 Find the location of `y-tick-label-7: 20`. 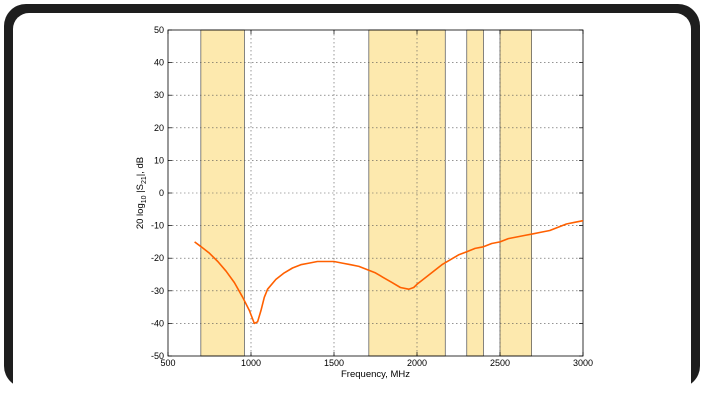

y-tick-label-7: 20 is located at coordinates (159, 128).